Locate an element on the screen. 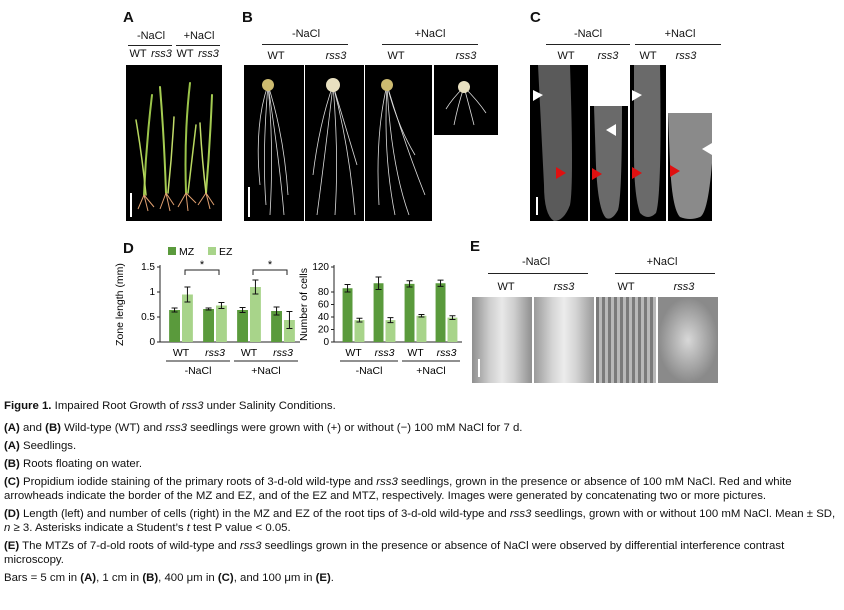 Image resolution: width=844 pixels, height=610 pixels. panel-a-geno-4: rss3 is located at coordinates (208, 54).